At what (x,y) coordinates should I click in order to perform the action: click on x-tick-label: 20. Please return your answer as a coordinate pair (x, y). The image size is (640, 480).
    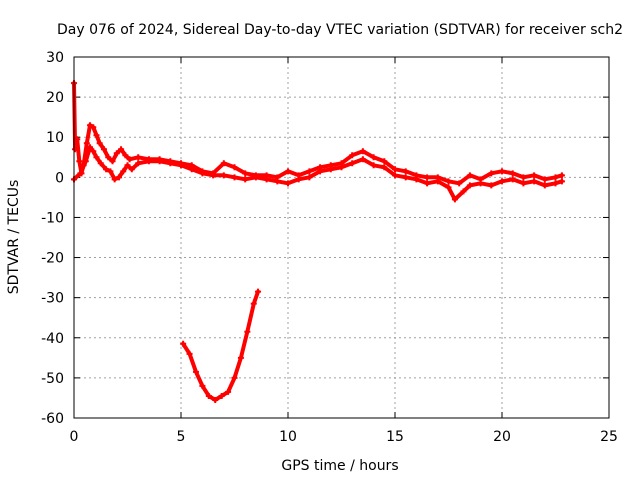
    Looking at the image, I should click on (502, 437).